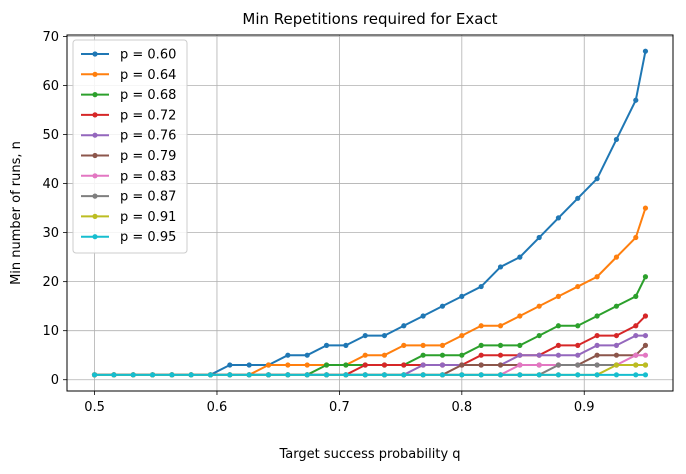 This screenshot has width=686, height=474. Describe the element at coordinates (50, 282) in the screenshot. I see `y-tick-label: 20` at that location.